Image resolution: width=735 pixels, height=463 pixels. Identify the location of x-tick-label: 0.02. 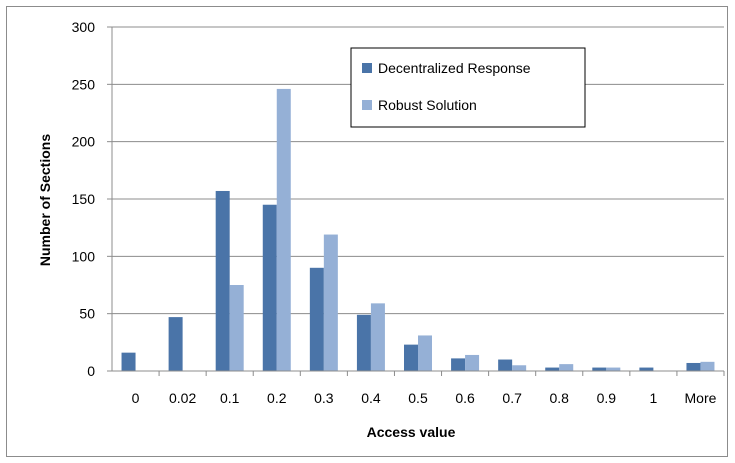
(182, 398).